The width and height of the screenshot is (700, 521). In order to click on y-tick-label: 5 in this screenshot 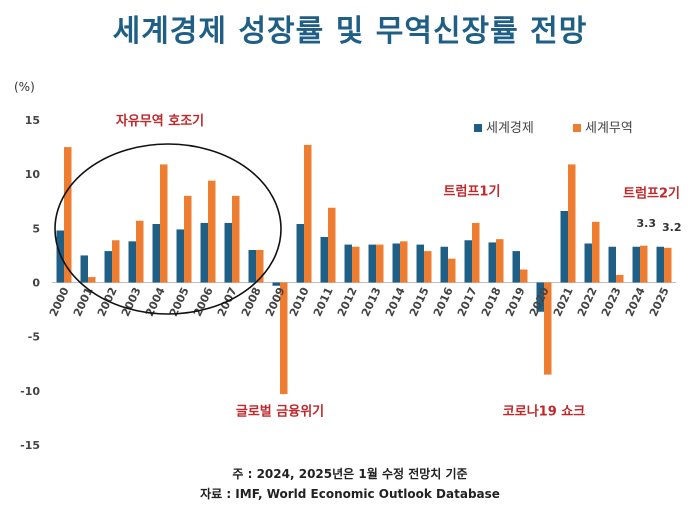, I will do `click(36, 228)`.